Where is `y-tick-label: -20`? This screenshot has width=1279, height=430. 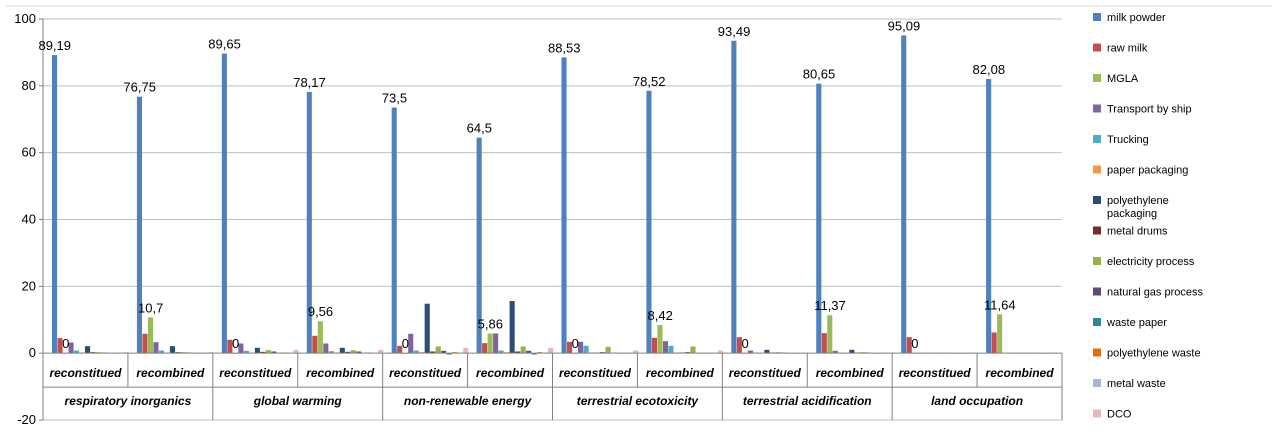 y-tick-label: -20 is located at coordinates (26, 419).